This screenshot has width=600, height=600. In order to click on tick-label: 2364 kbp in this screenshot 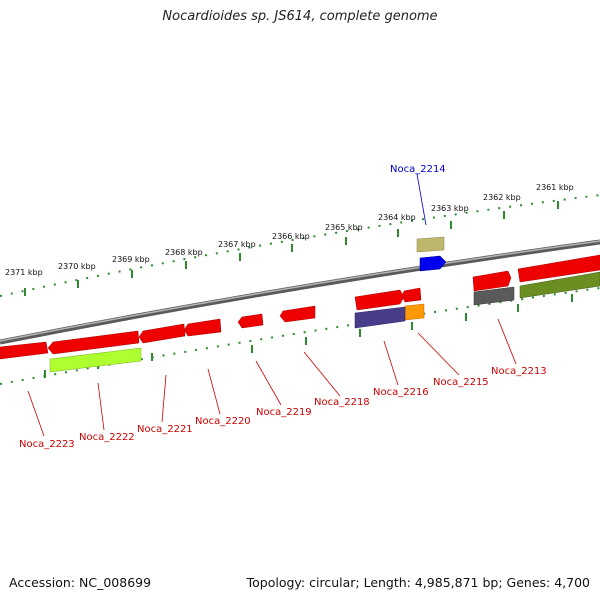, I will do `click(397, 217)`.